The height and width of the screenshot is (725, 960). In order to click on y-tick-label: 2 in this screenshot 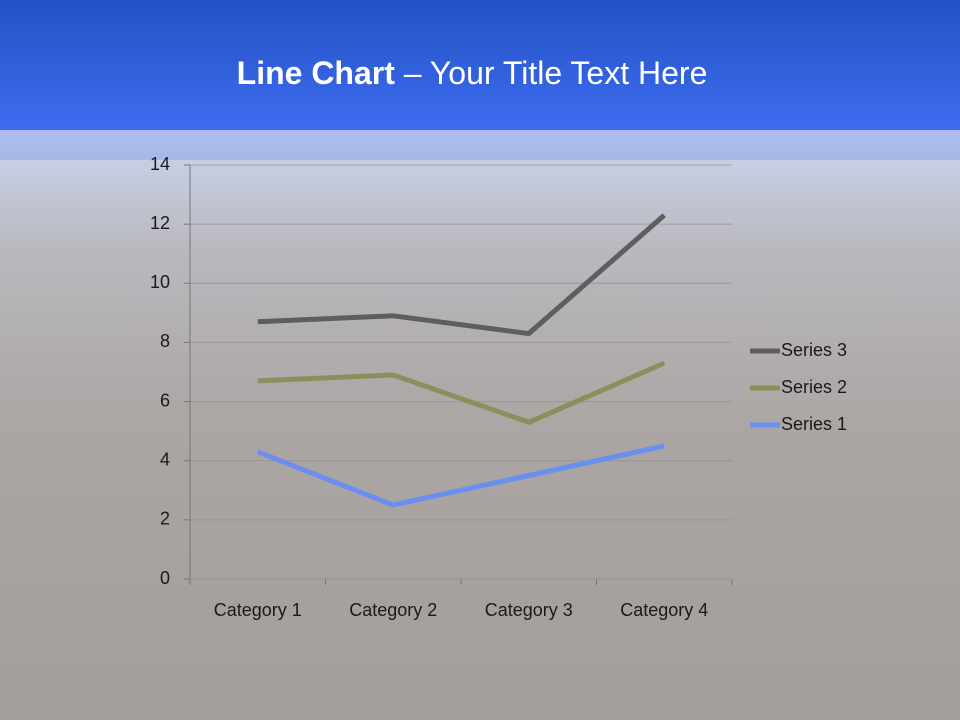, I will do `click(165, 519)`.